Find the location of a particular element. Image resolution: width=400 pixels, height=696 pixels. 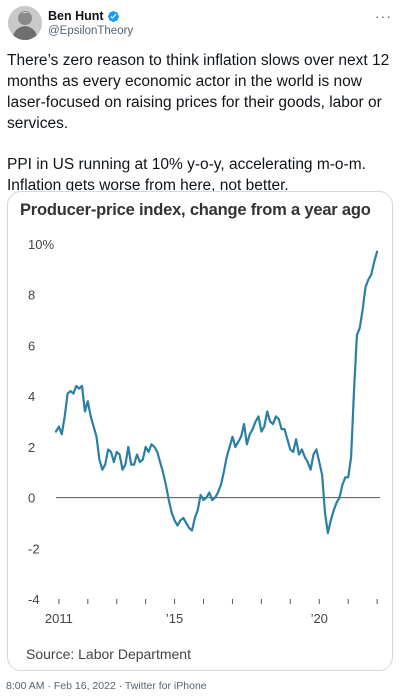

avatar is located at coordinates (25, 23).